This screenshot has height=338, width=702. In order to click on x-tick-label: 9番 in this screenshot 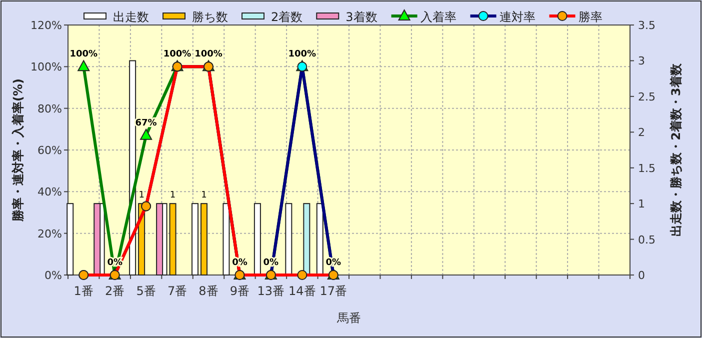, I will do `click(240, 291)`.